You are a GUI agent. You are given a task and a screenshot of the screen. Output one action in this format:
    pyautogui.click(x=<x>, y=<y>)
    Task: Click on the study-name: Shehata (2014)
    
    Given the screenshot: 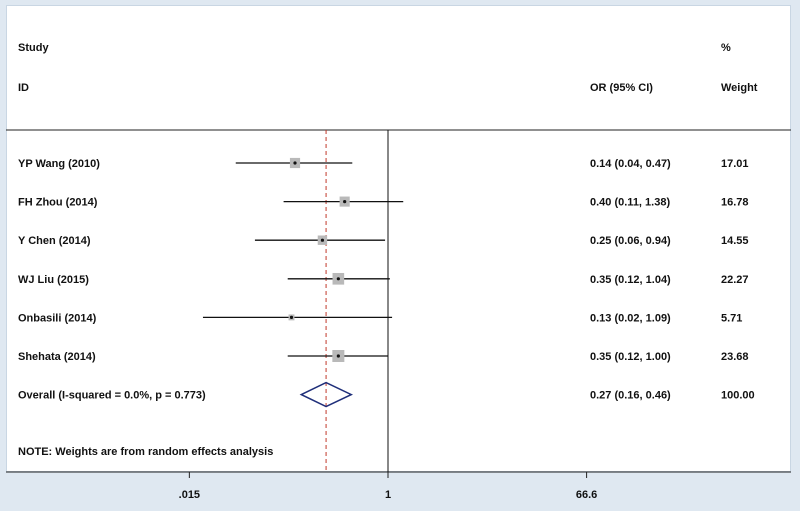 What is the action you would take?
    pyautogui.click(x=57, y=357)
    